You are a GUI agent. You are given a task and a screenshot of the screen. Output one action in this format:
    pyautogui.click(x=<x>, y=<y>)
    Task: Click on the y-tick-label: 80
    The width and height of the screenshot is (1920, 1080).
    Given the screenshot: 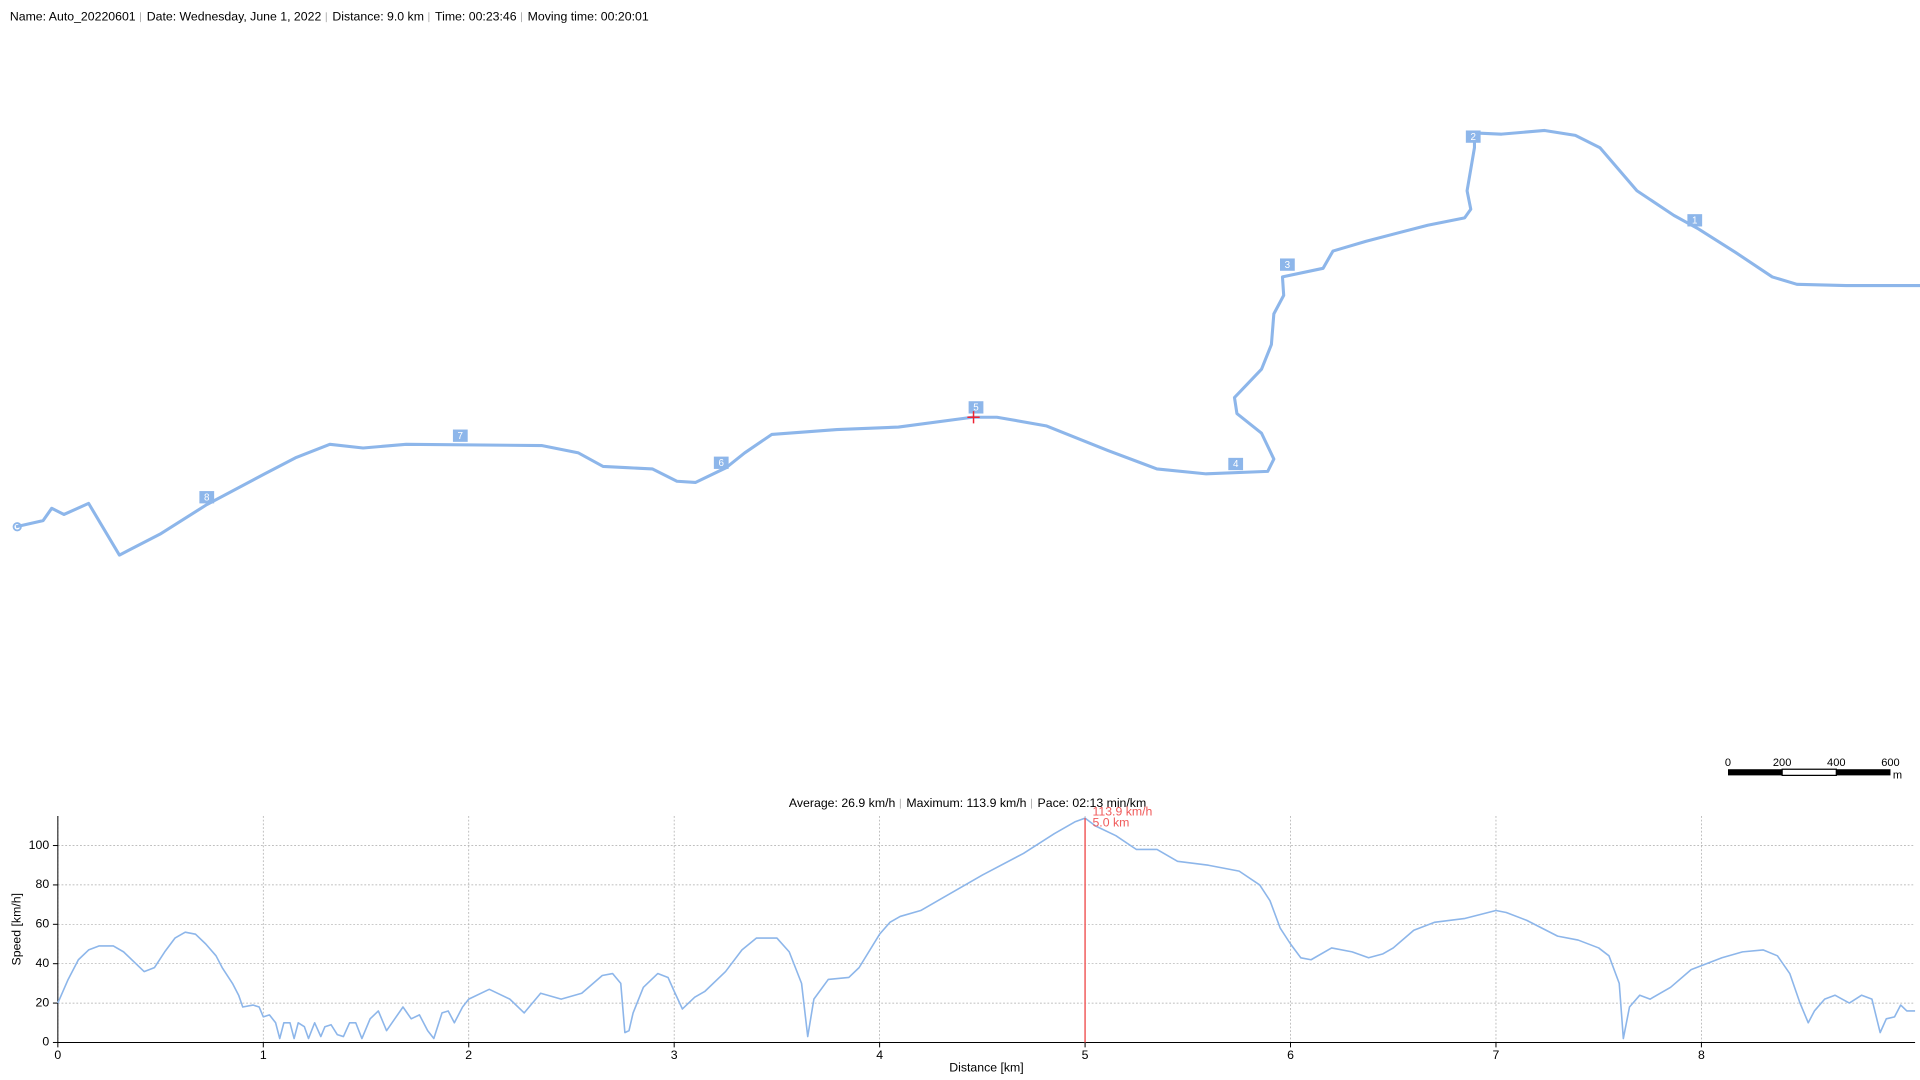 What is the action you would take?
    pyautogui.click(x=43, y=884)
    